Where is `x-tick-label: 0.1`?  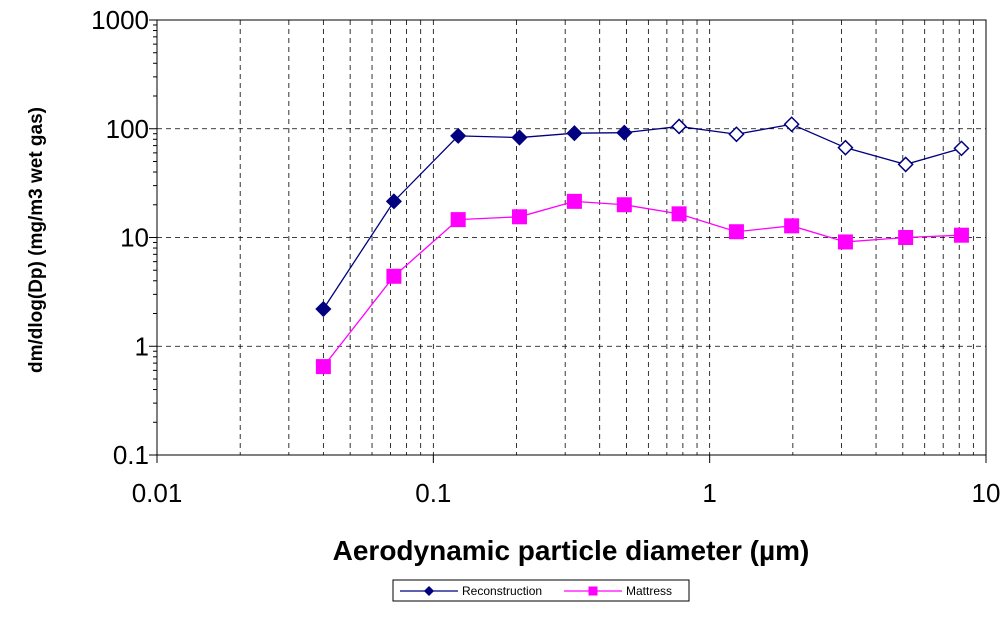 x-tick-label: 0.1 is located at coordinates (433, 493).